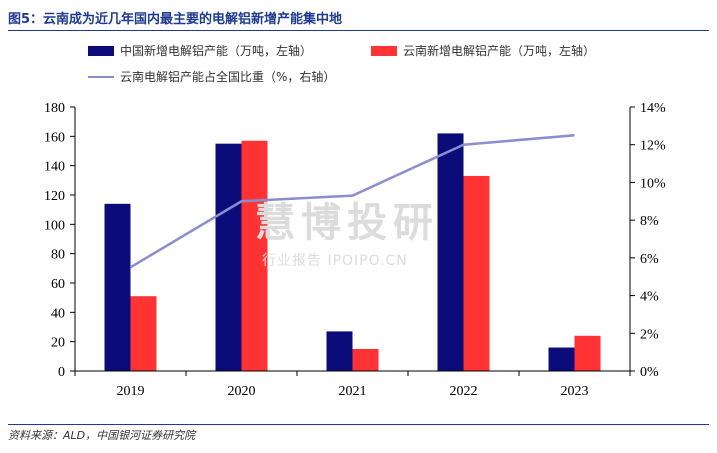 This screenshot has width=717, height=453. Describe the element at coordinates (464, 391) in the screenshot. I see `x-tick-label-2022: 2022` at that location.